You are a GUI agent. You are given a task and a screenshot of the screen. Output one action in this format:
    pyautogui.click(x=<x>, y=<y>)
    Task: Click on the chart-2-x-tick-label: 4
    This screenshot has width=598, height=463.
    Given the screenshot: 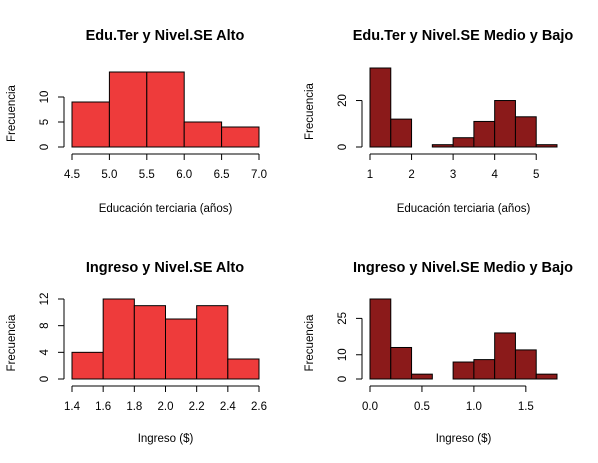 What is the action you would take?
    pyautogui.click(x=494, y=175)
    